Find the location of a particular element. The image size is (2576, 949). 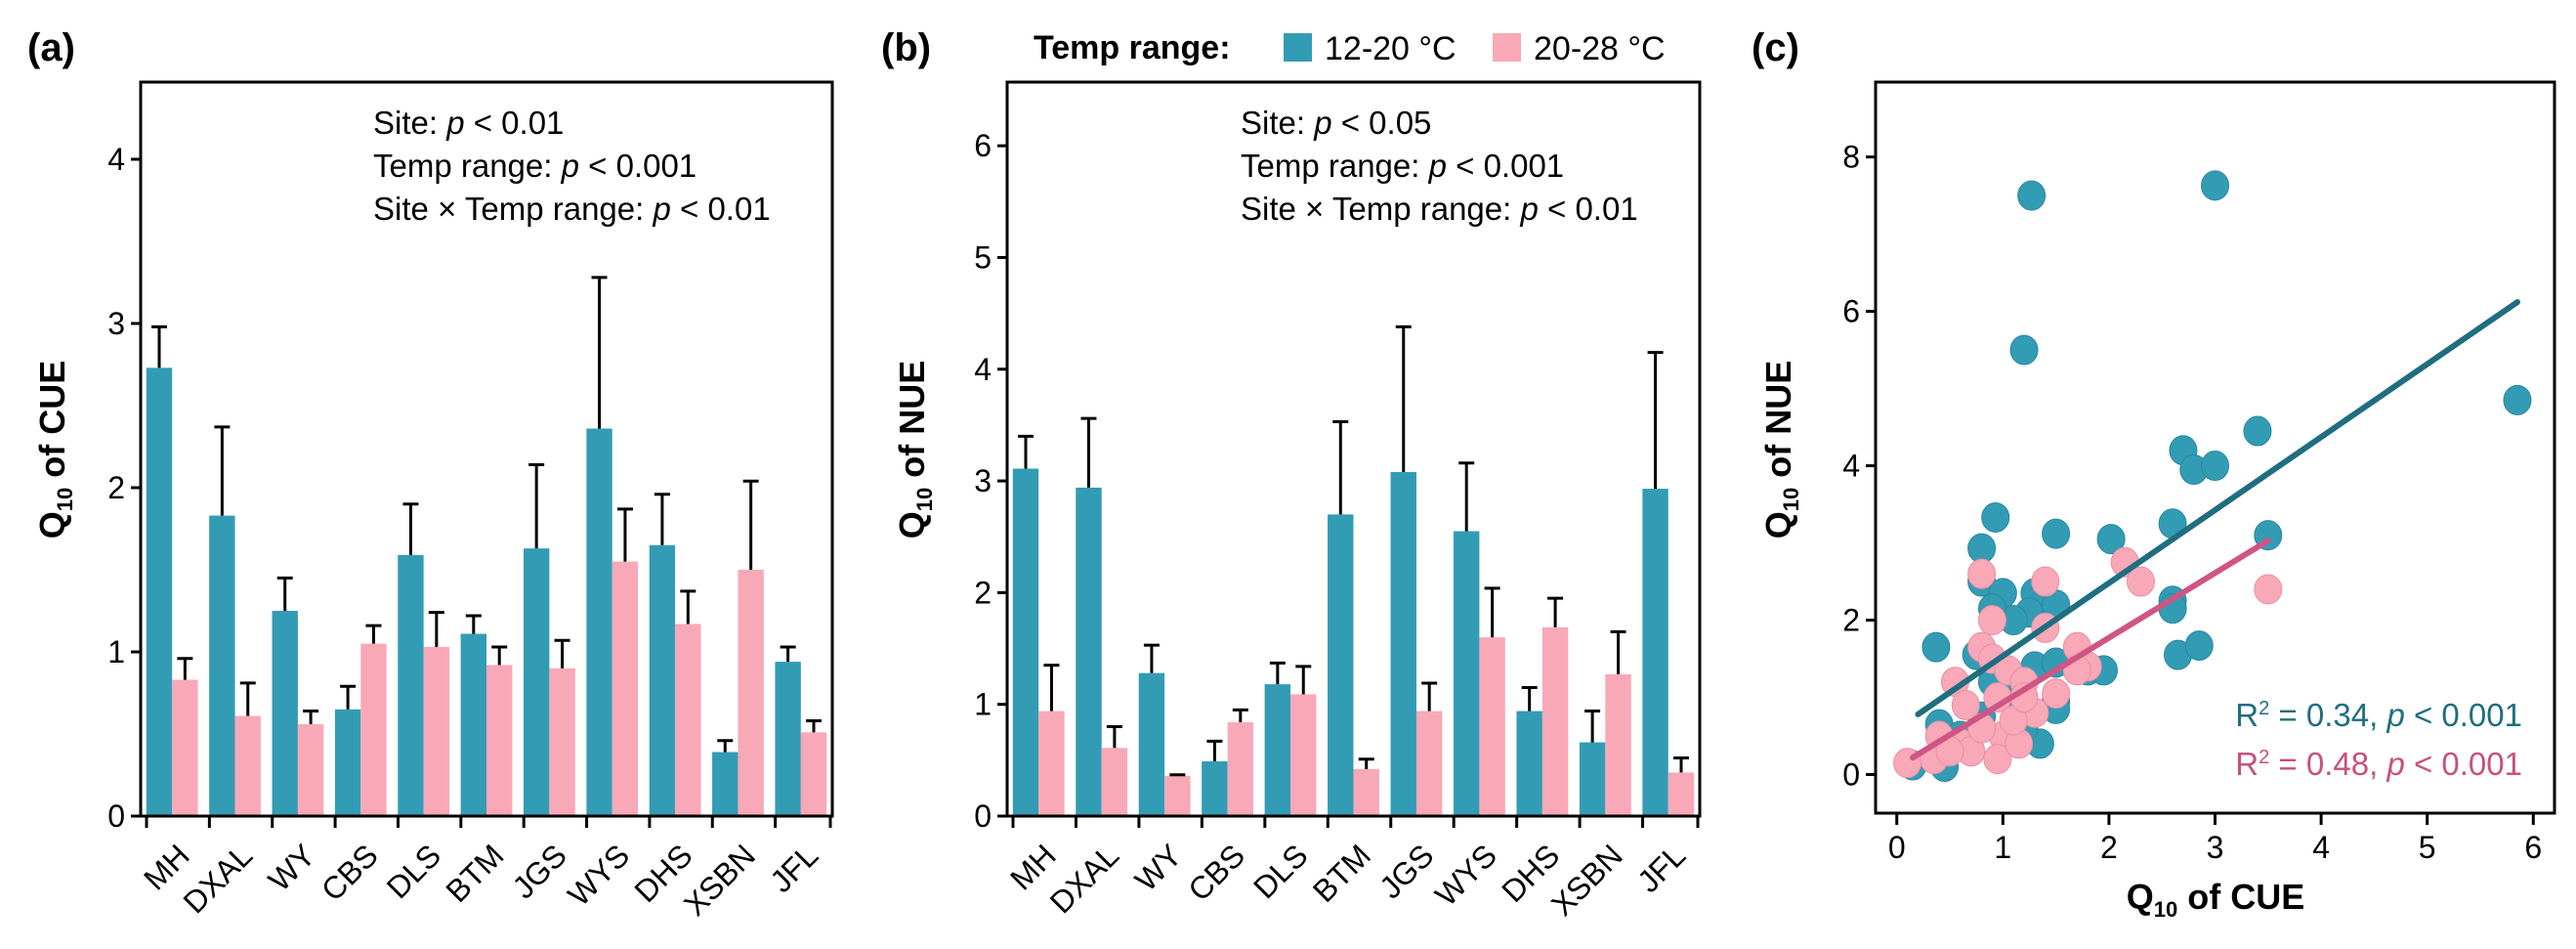

panel-c-x-axis-title: Q10 of CUE is located at coordinates (2216, 899).